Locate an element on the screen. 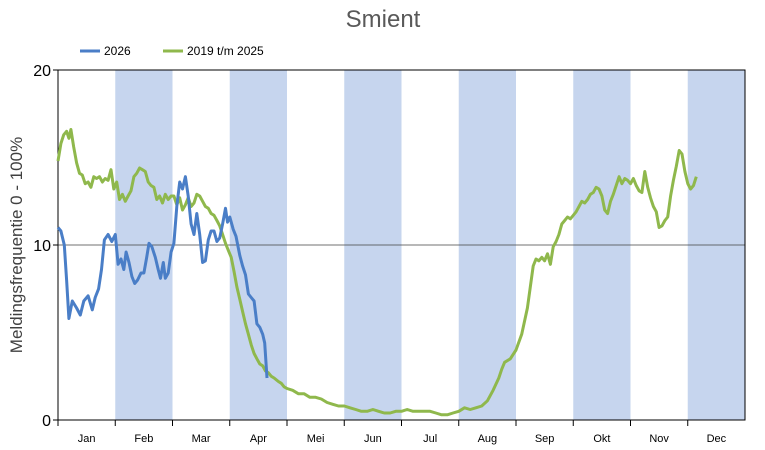 The width and height of the screenshot is (765, 450). x-axis-ticks: Jan Feb Mar Apr Mei Jun Jul Aug Sep Okt Nov Dec is located at coordinates (392, 432).